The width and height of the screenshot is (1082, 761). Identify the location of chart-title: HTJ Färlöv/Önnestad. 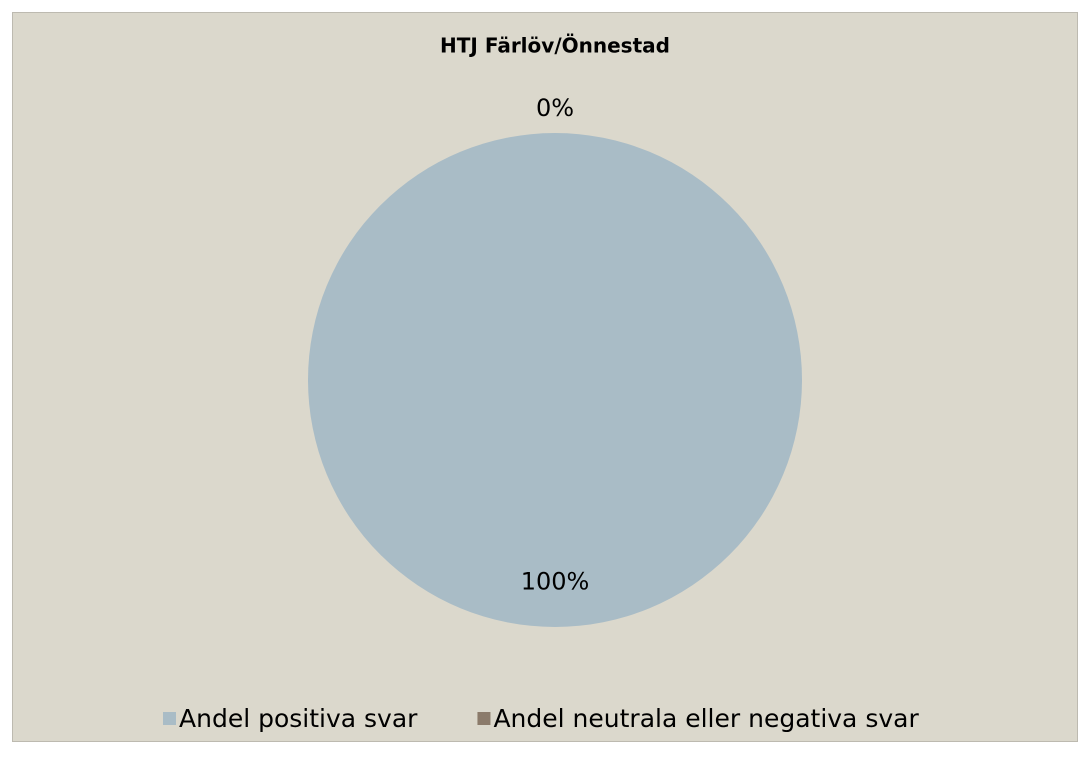
(555, 46).